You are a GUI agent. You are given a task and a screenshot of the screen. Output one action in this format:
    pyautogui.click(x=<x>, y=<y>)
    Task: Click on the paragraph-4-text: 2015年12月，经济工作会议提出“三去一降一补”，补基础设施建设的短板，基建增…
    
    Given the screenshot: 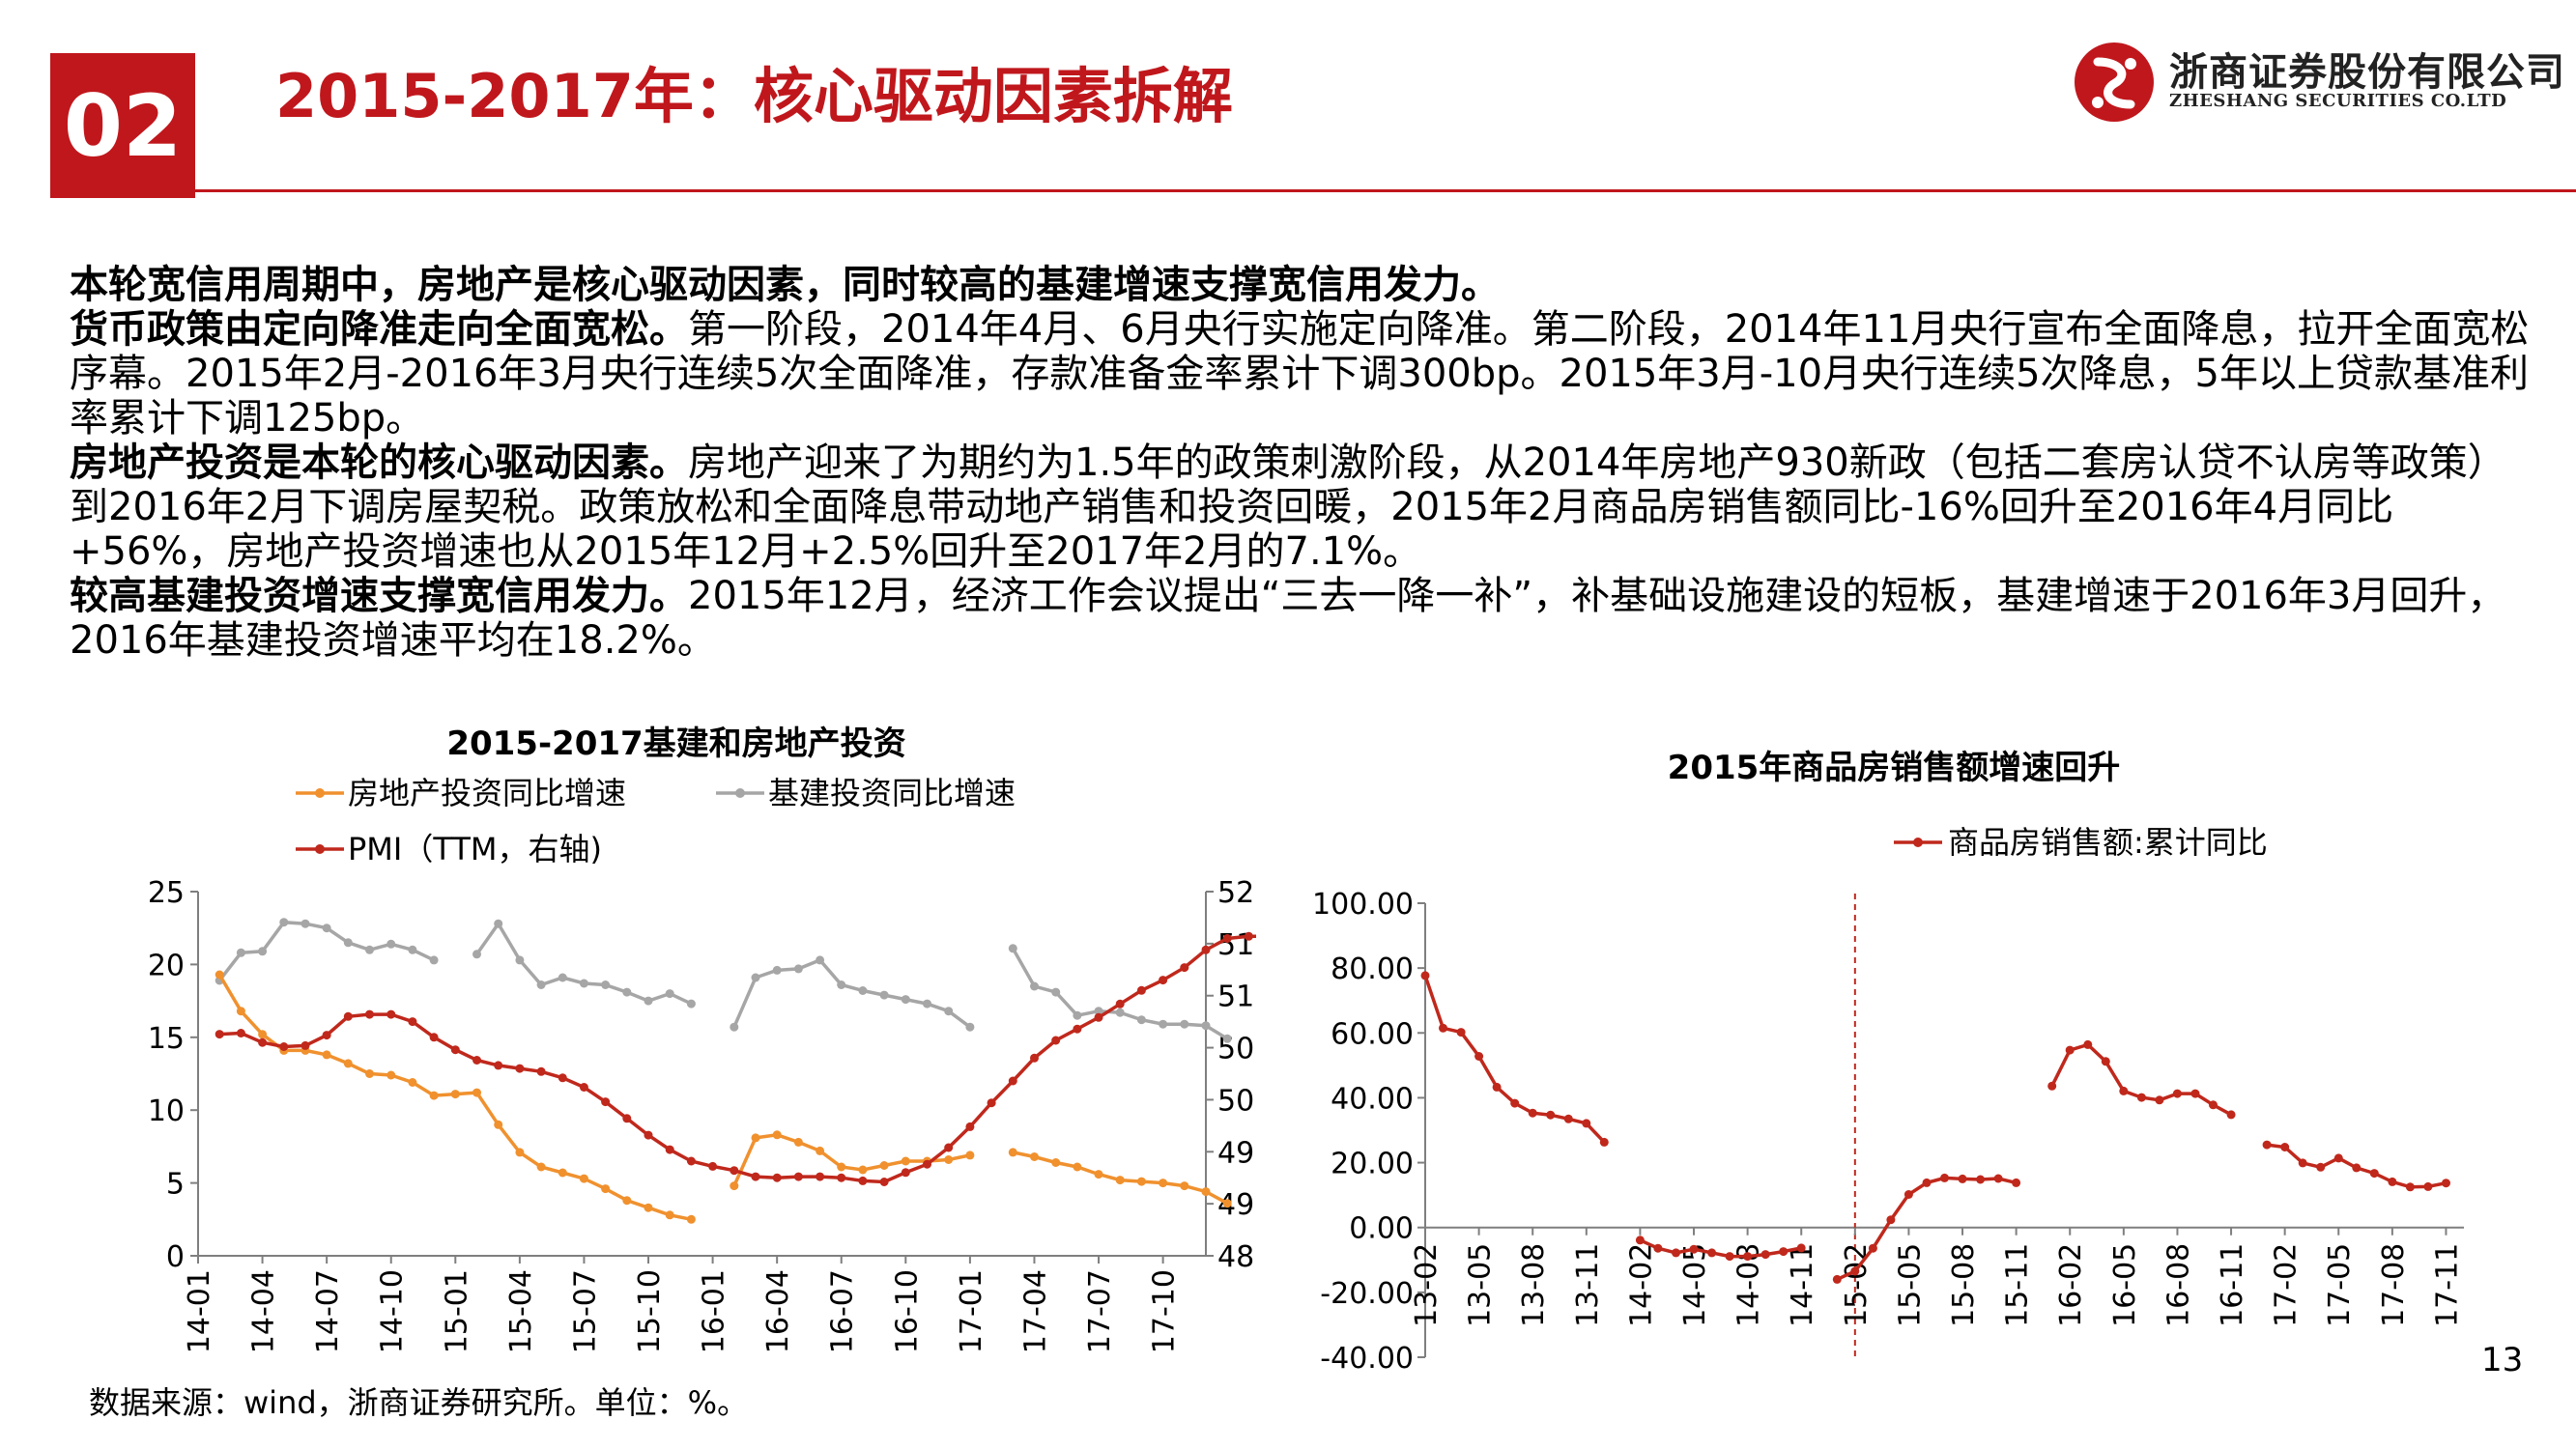 What is the action you would take?
    pyautogui.click(x=1288, y=618)
    